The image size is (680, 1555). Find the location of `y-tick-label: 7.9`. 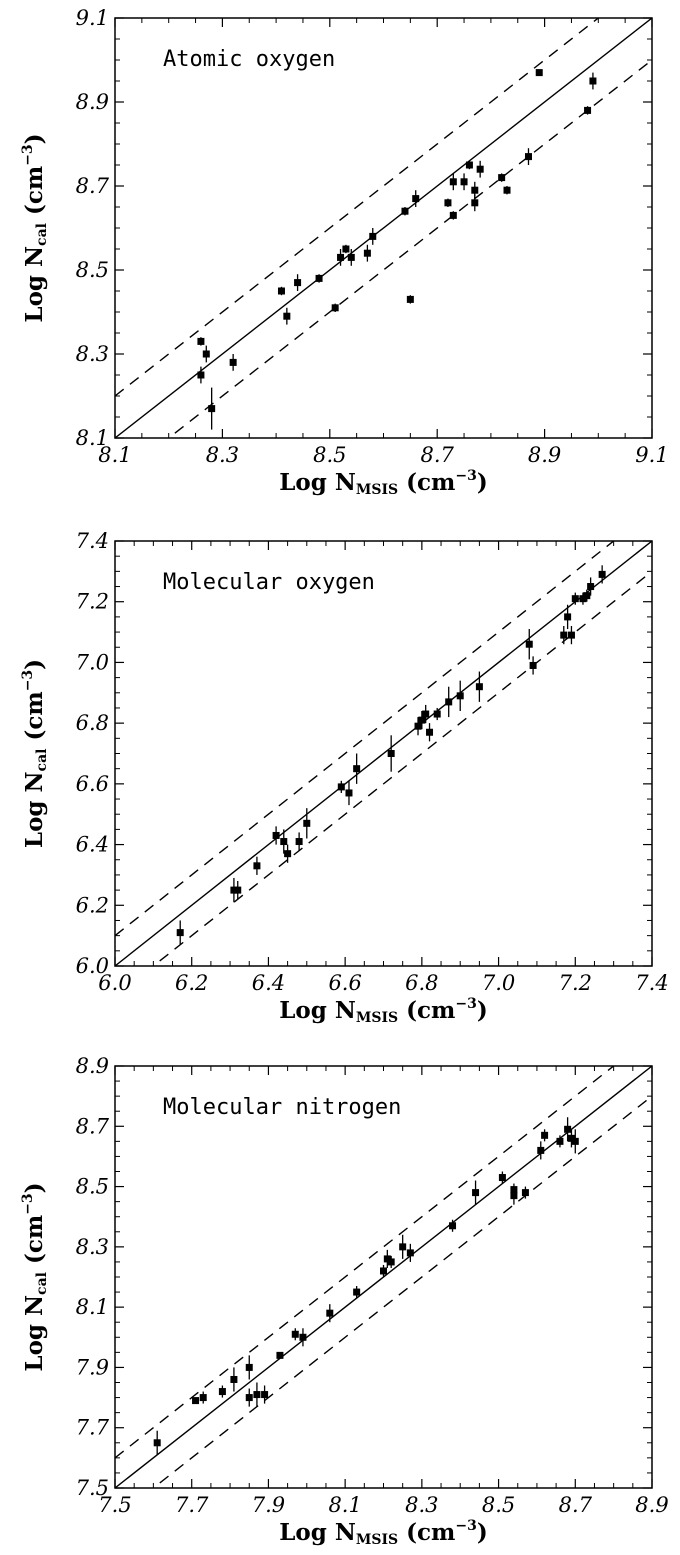

y-tick-label: 7.9 is located at coordinates (92, 1367).